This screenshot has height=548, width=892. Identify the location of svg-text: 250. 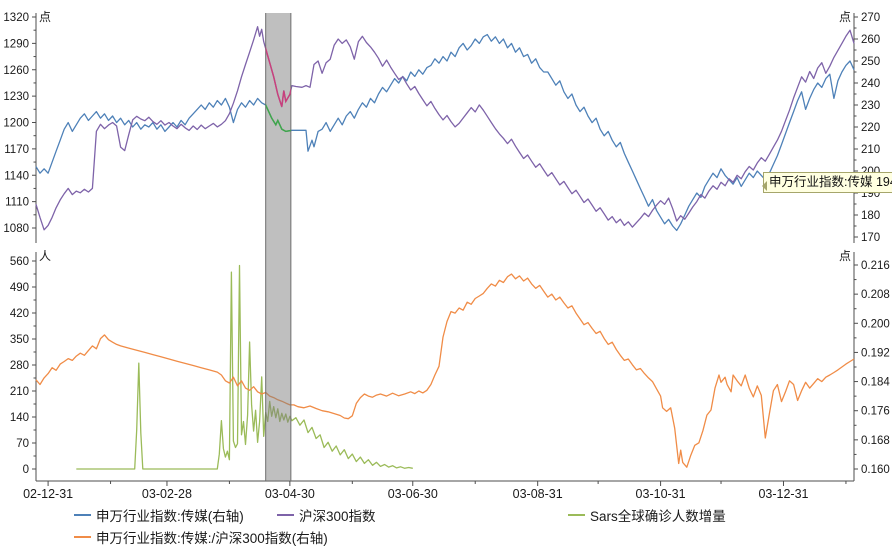
(870, 62).